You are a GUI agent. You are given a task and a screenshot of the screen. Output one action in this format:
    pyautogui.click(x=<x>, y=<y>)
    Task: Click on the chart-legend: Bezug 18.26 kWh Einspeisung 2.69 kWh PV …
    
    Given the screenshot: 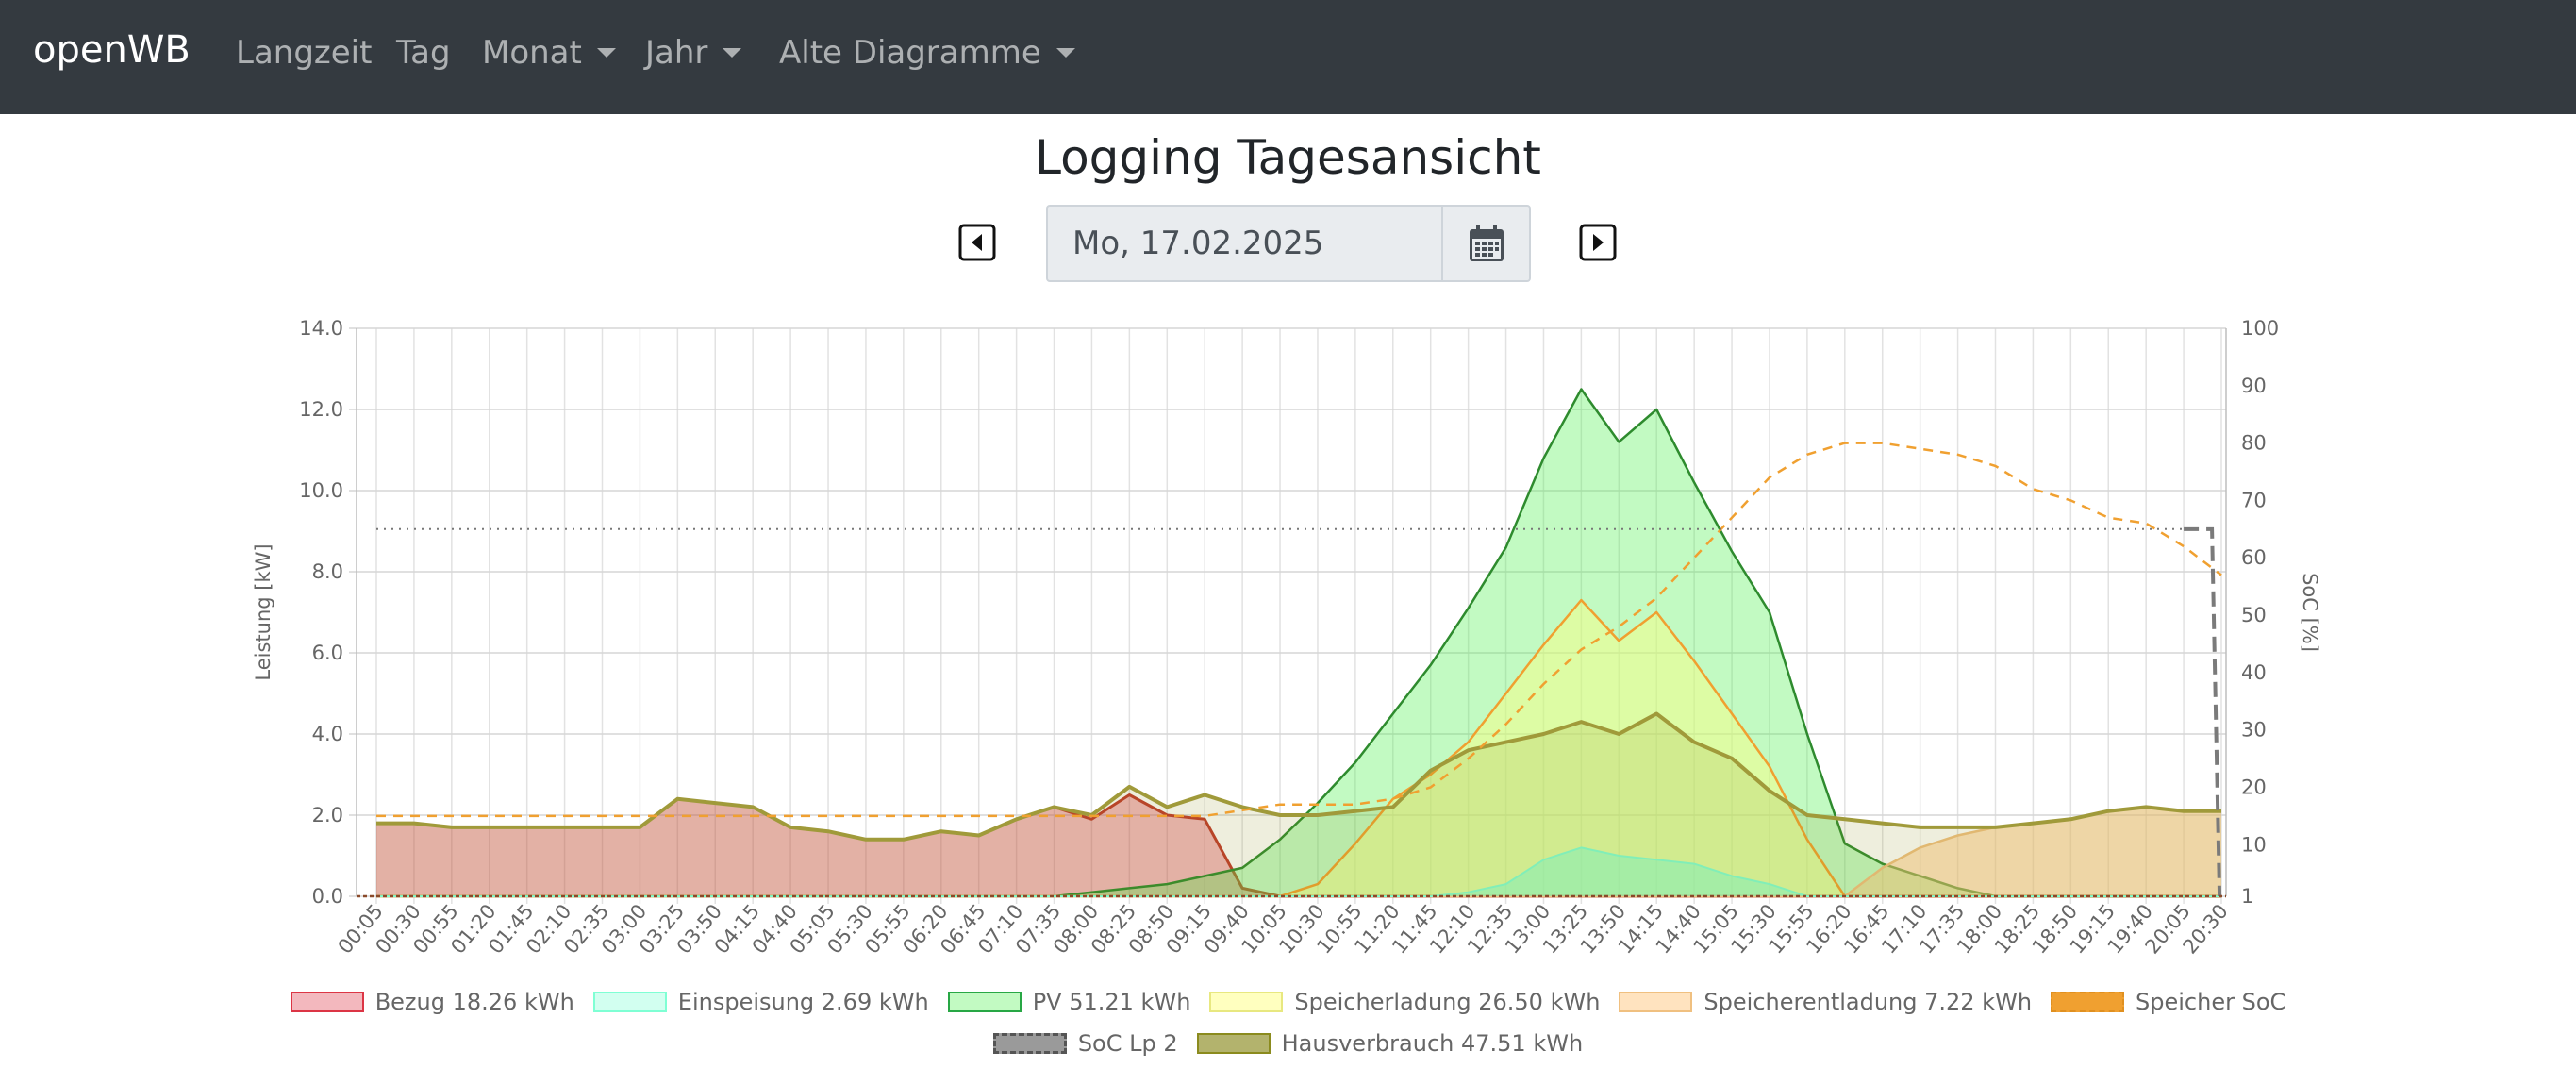 What is the action you would take?
    pyautogui.click(x=1288, y=1022)
    